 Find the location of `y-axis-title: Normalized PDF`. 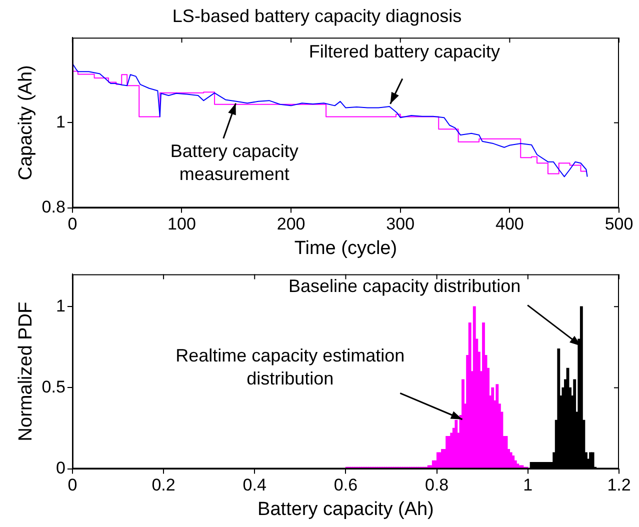

y-axis-title: Normalized PDF is located at coordinates (26, 372).